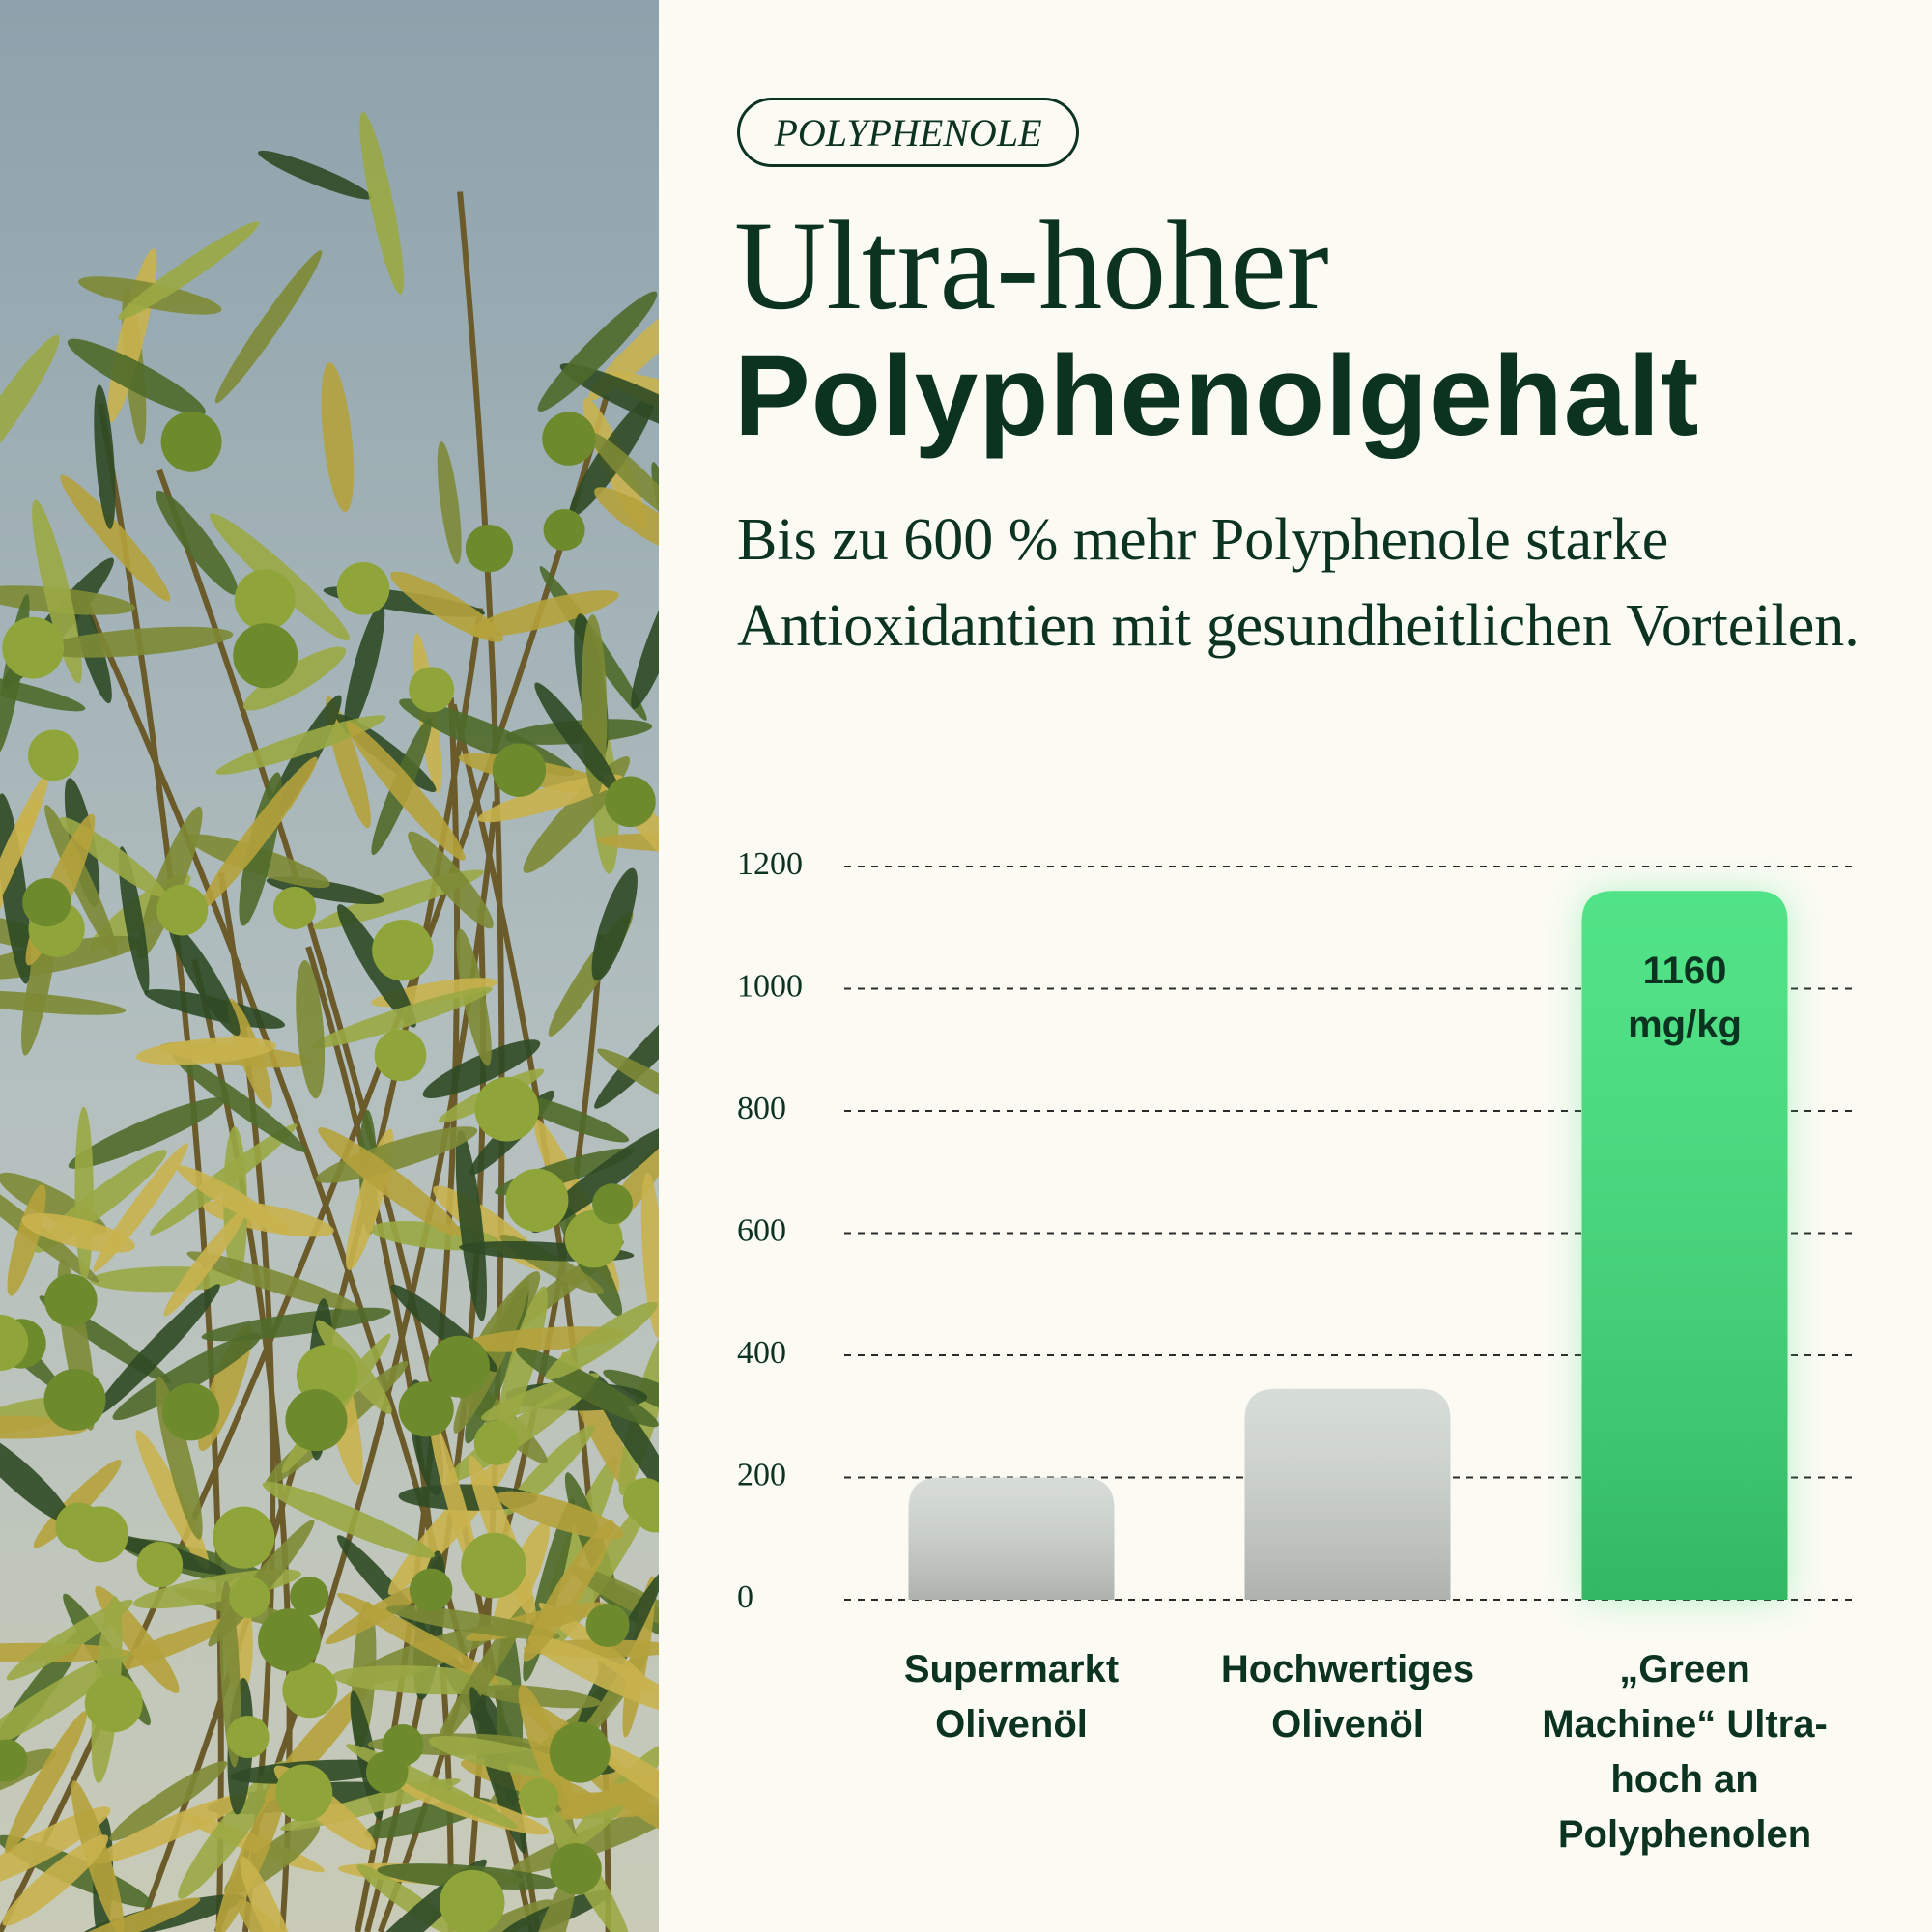 Image resolution: width=1932 pixels, height=1932 pixels. What do you see at coordinates (1685, 998) in the screenshot?
I see `value-label: 1160 mg/kg` at bounding box center [1685, 998].